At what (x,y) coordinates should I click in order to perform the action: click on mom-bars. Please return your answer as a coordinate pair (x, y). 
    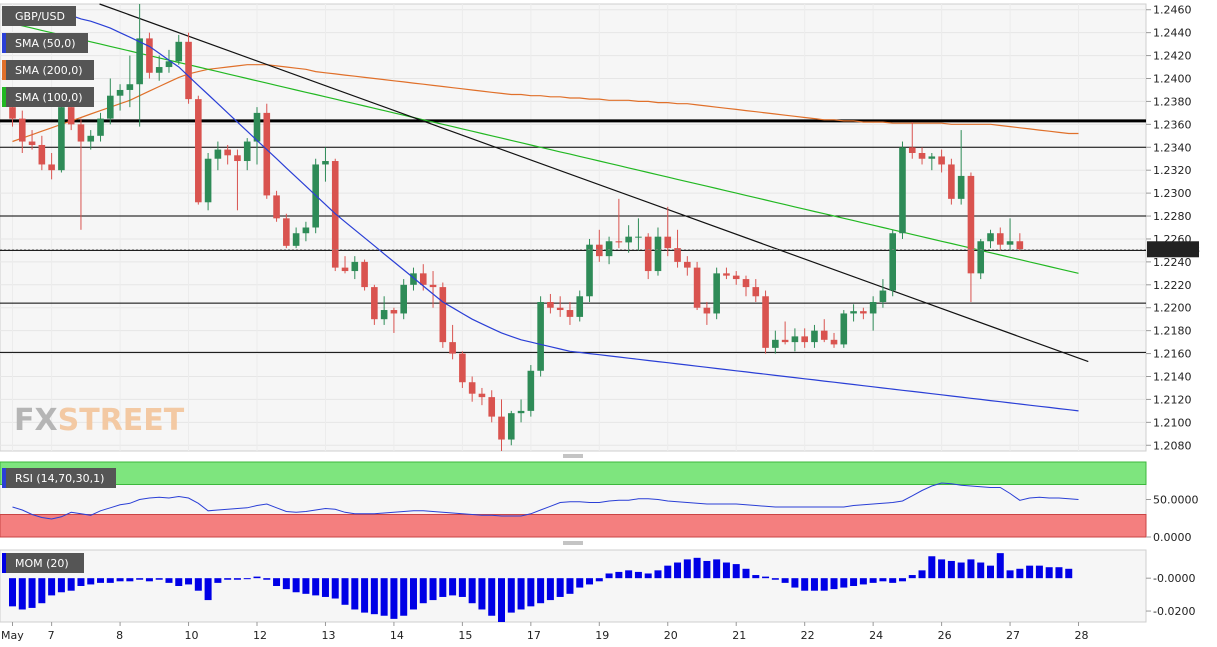
    Looking at the image, I should click on (541, 587).